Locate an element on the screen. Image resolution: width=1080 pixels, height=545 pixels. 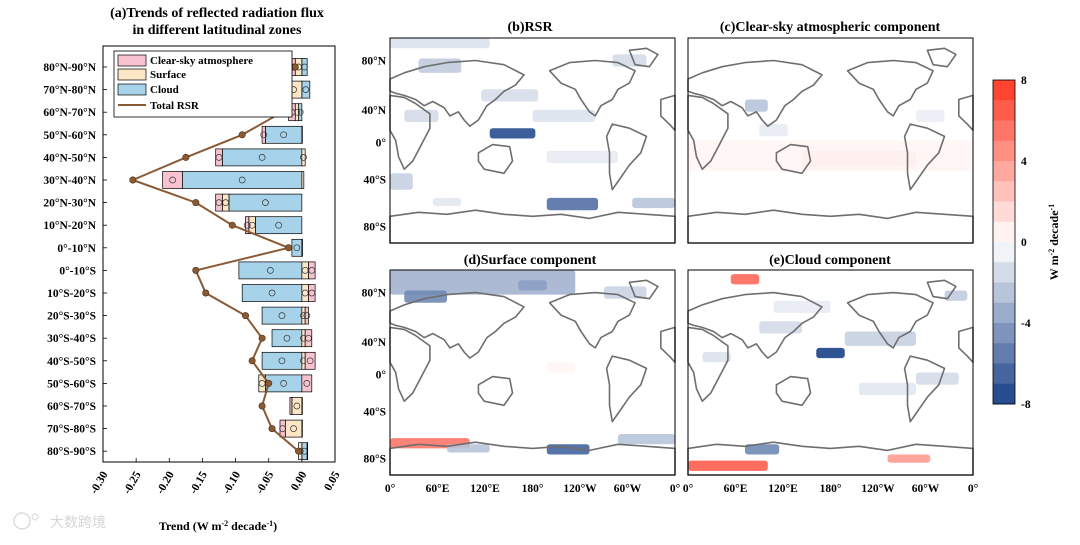
y-tick-label: 80°N-90°N is located at coordinates (69, 68).